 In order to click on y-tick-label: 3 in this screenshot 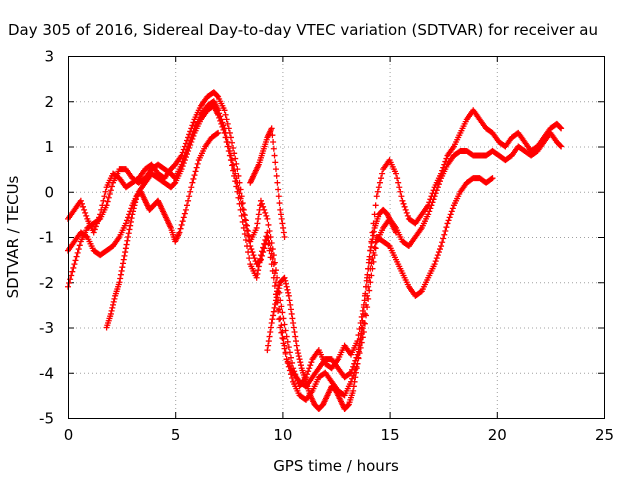, I will do `click(49, 57)`.